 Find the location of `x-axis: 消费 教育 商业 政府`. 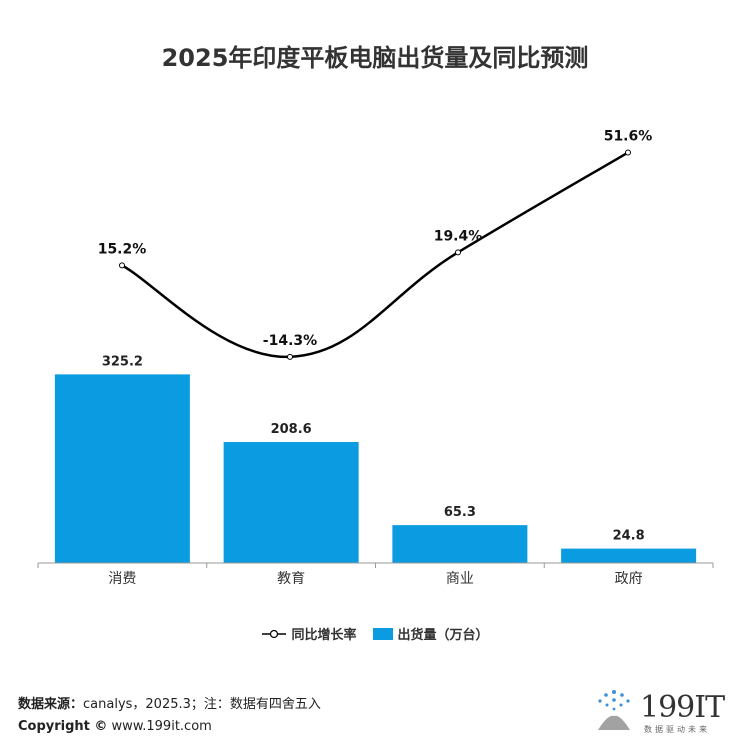

x-axis: 消费 教育 商业 政府 is located at coordinates (375, 574).